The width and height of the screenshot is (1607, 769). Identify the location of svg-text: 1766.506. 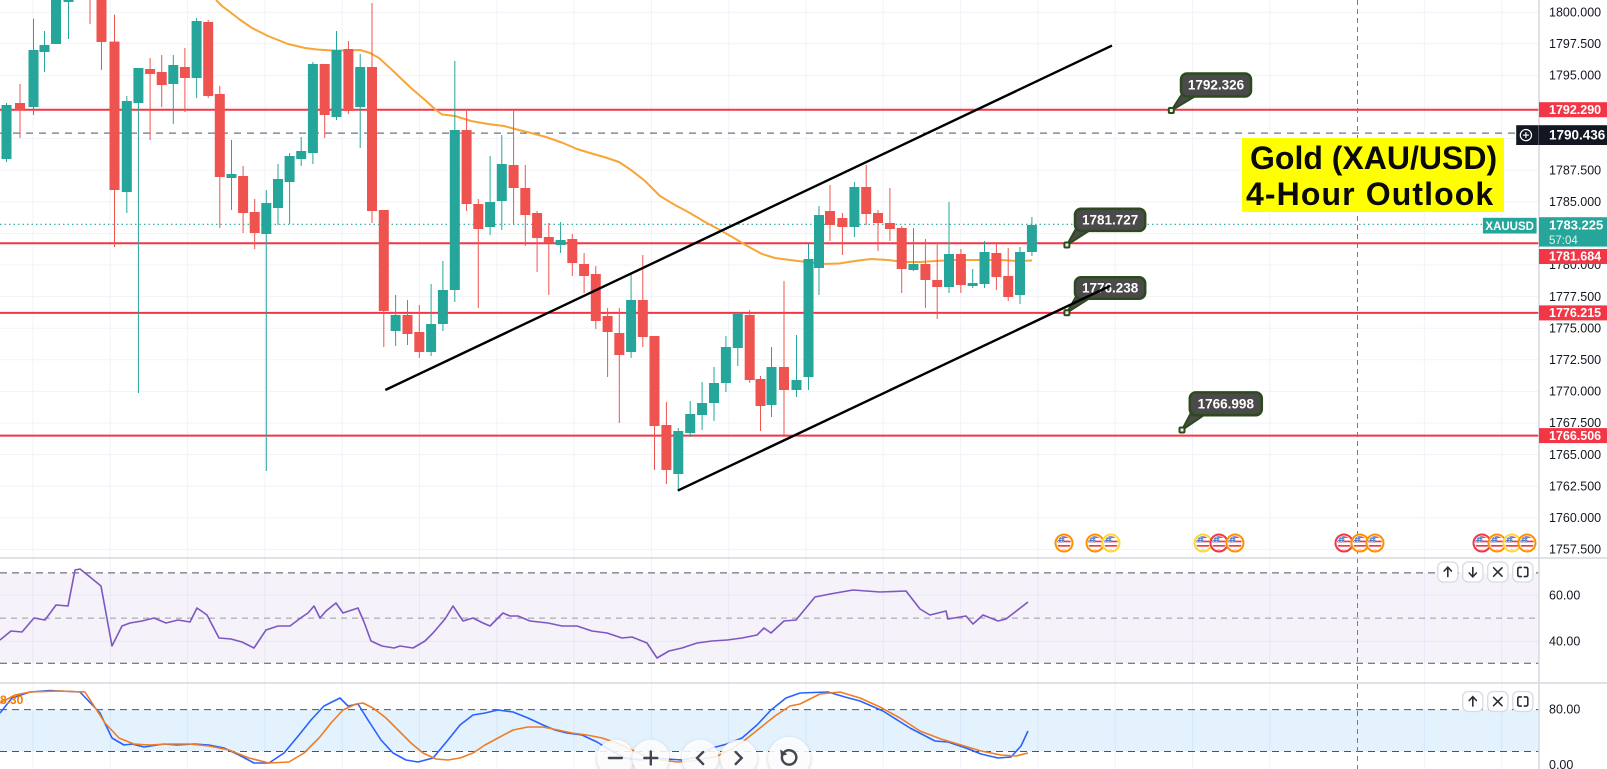
(1575, 436).